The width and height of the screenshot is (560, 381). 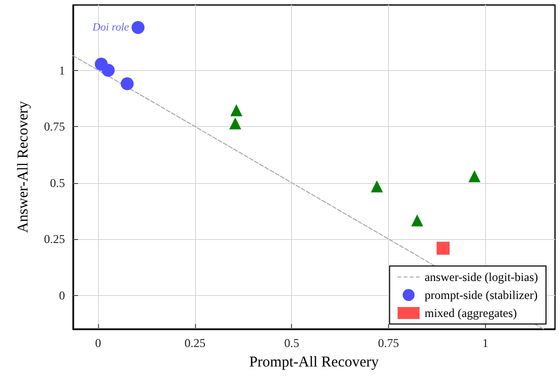 I want to click on legend-label: prompt-side (stabilizer), so click(x=481, y=295).